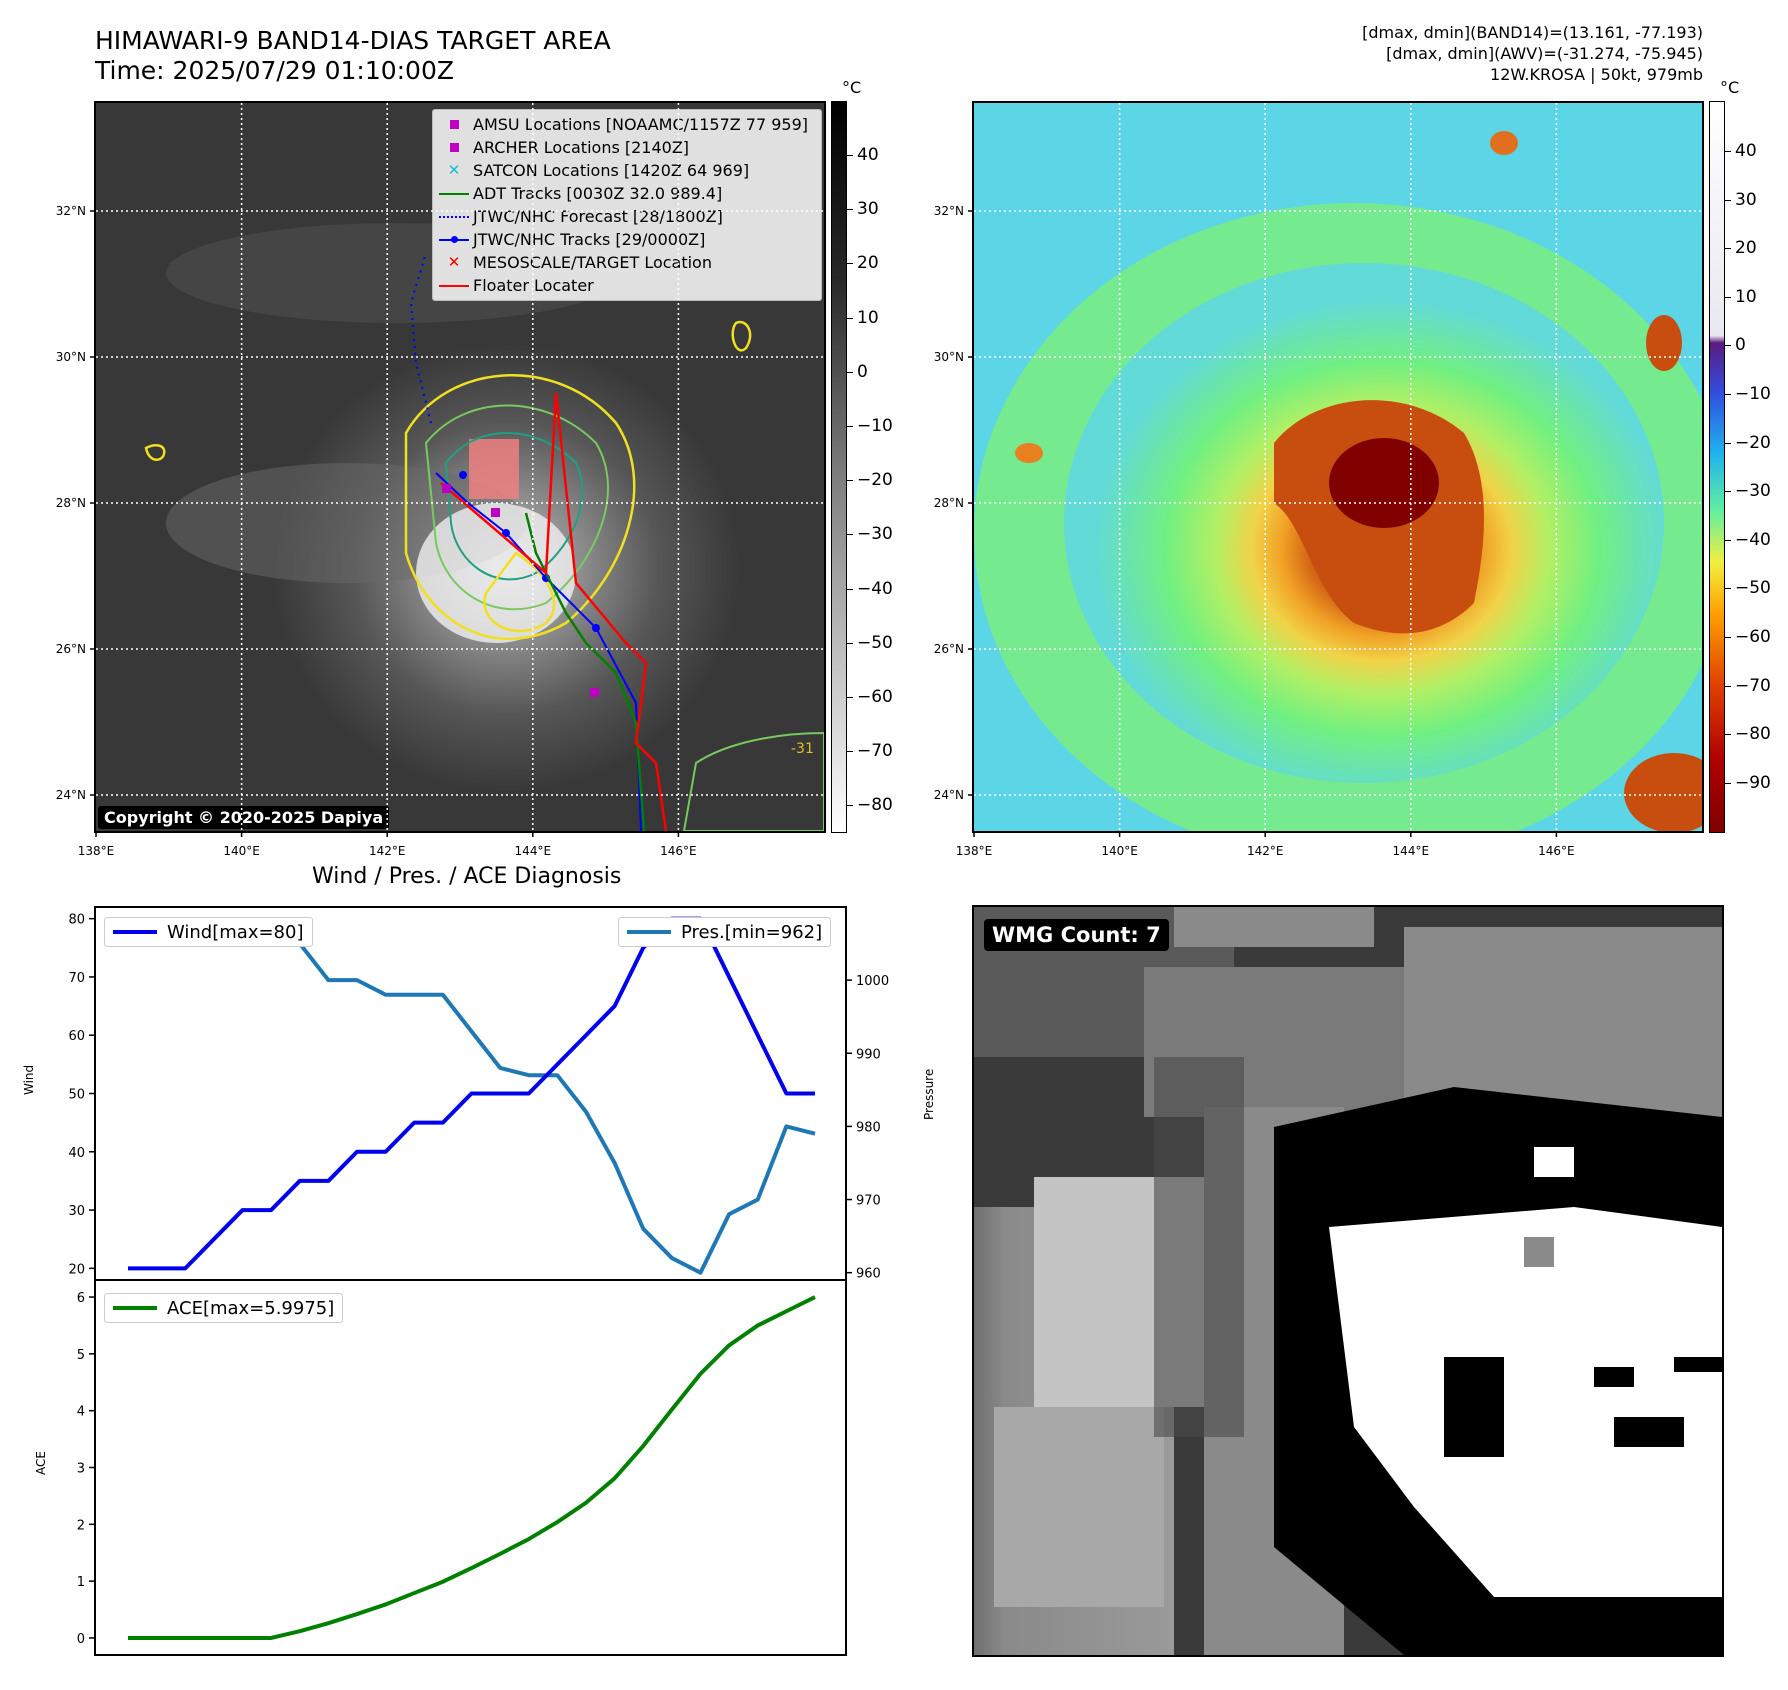 The width and height of the screenshot is (1788, 1690). What do you see at coordinates (589, 239) in the screenshot?
I see `legend-label: JTWC/NHC Tracks [29/0000Z]` at bounding box center [589, 239].